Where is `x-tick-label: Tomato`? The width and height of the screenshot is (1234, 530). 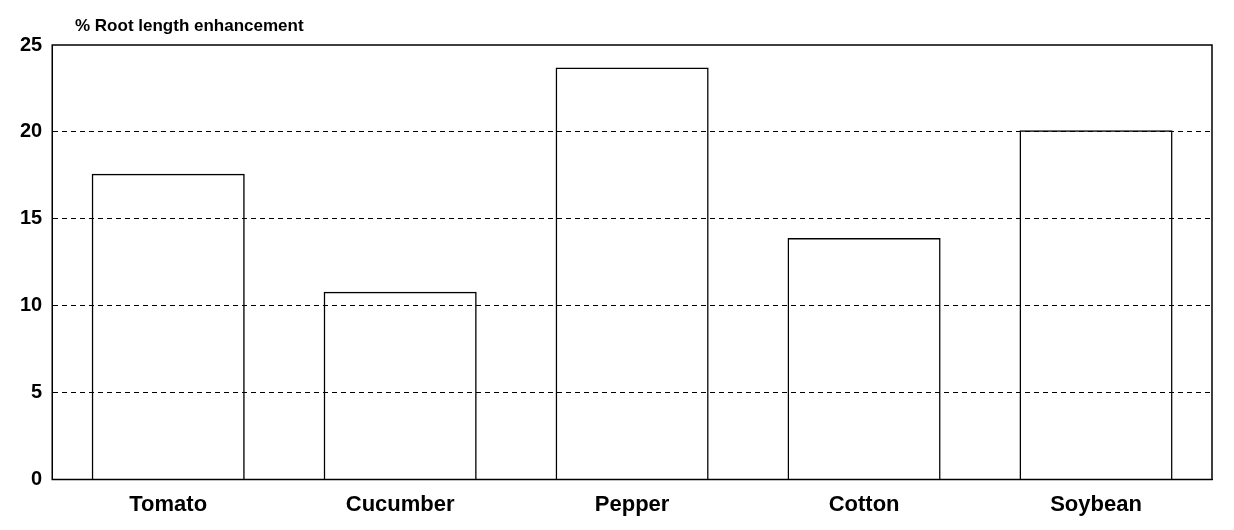 x-tick-label: Tomato is located at coordinates (168, 503).